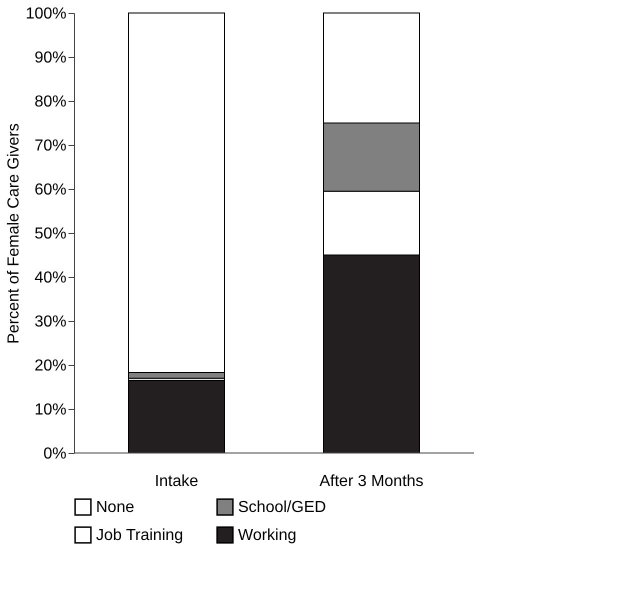  Describe the element at coordinates (50, 410) in the screenshot. I see `y-tick-label: 10%` at that location.